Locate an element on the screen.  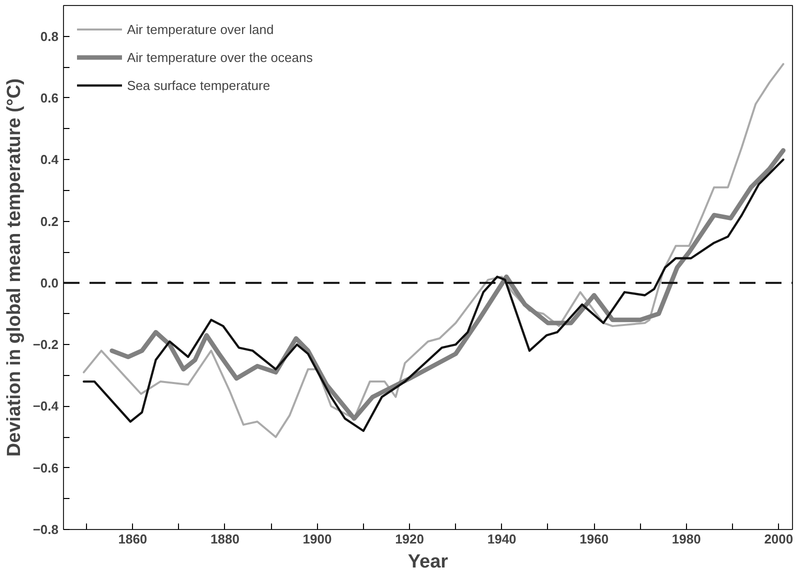
x-tick-label: 1940 is located at coordinates (501, 539).